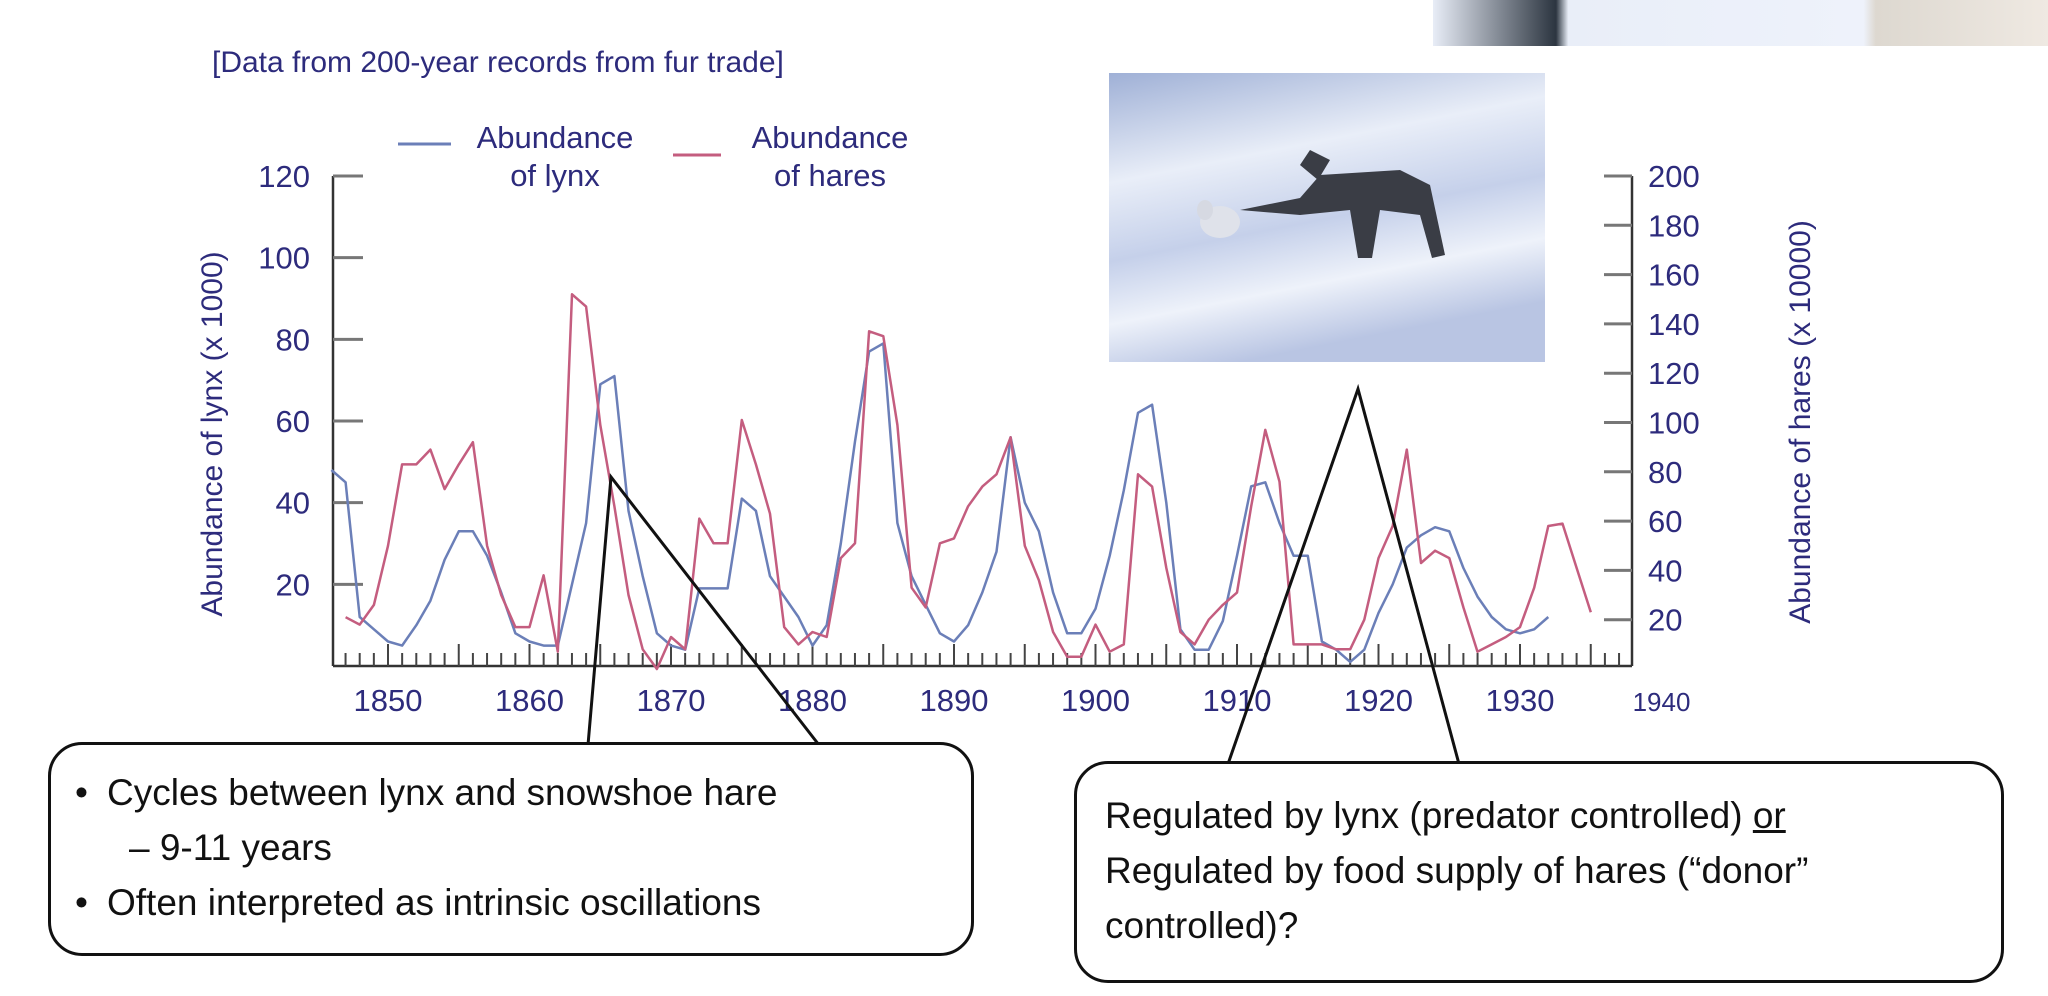 This screenshot has height=996, width=2048. Describe the element at coordinates (1202, 925) in the screenshot. I see `question-line-3: controlled)?` at that location.